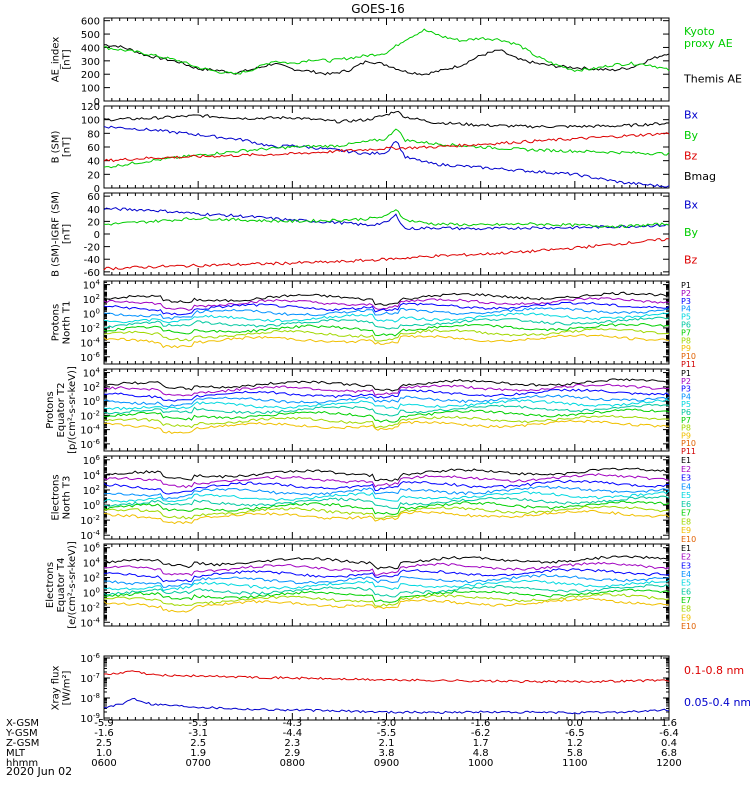 This screenshot has height=800, width=750. Describe the element at coordinates (686, 460) in the screenshot. I see `legend-channel: E1` at that location.